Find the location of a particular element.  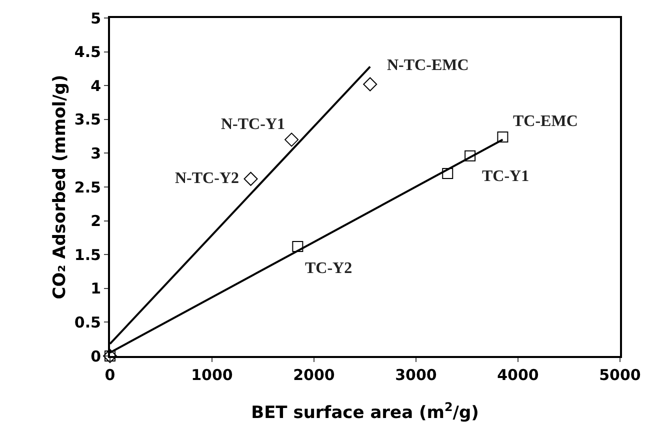

y-tick-label: 2.5 is located at coordinates (87, 187).